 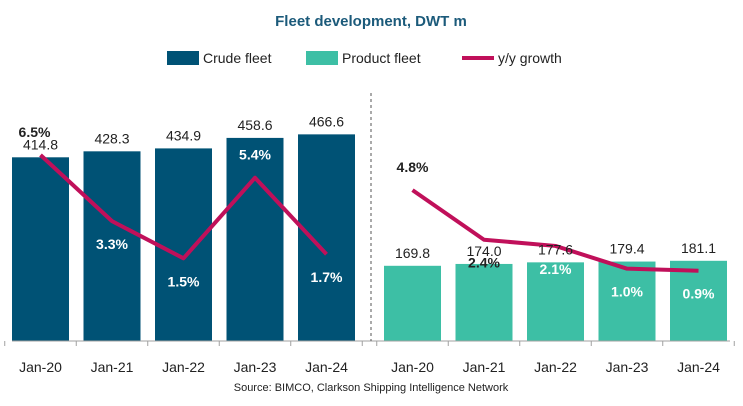 What do you see at coordinates (183, 58) in the screenshot?
I see `legend-swatch-crude` at bounding box center [183, 58].